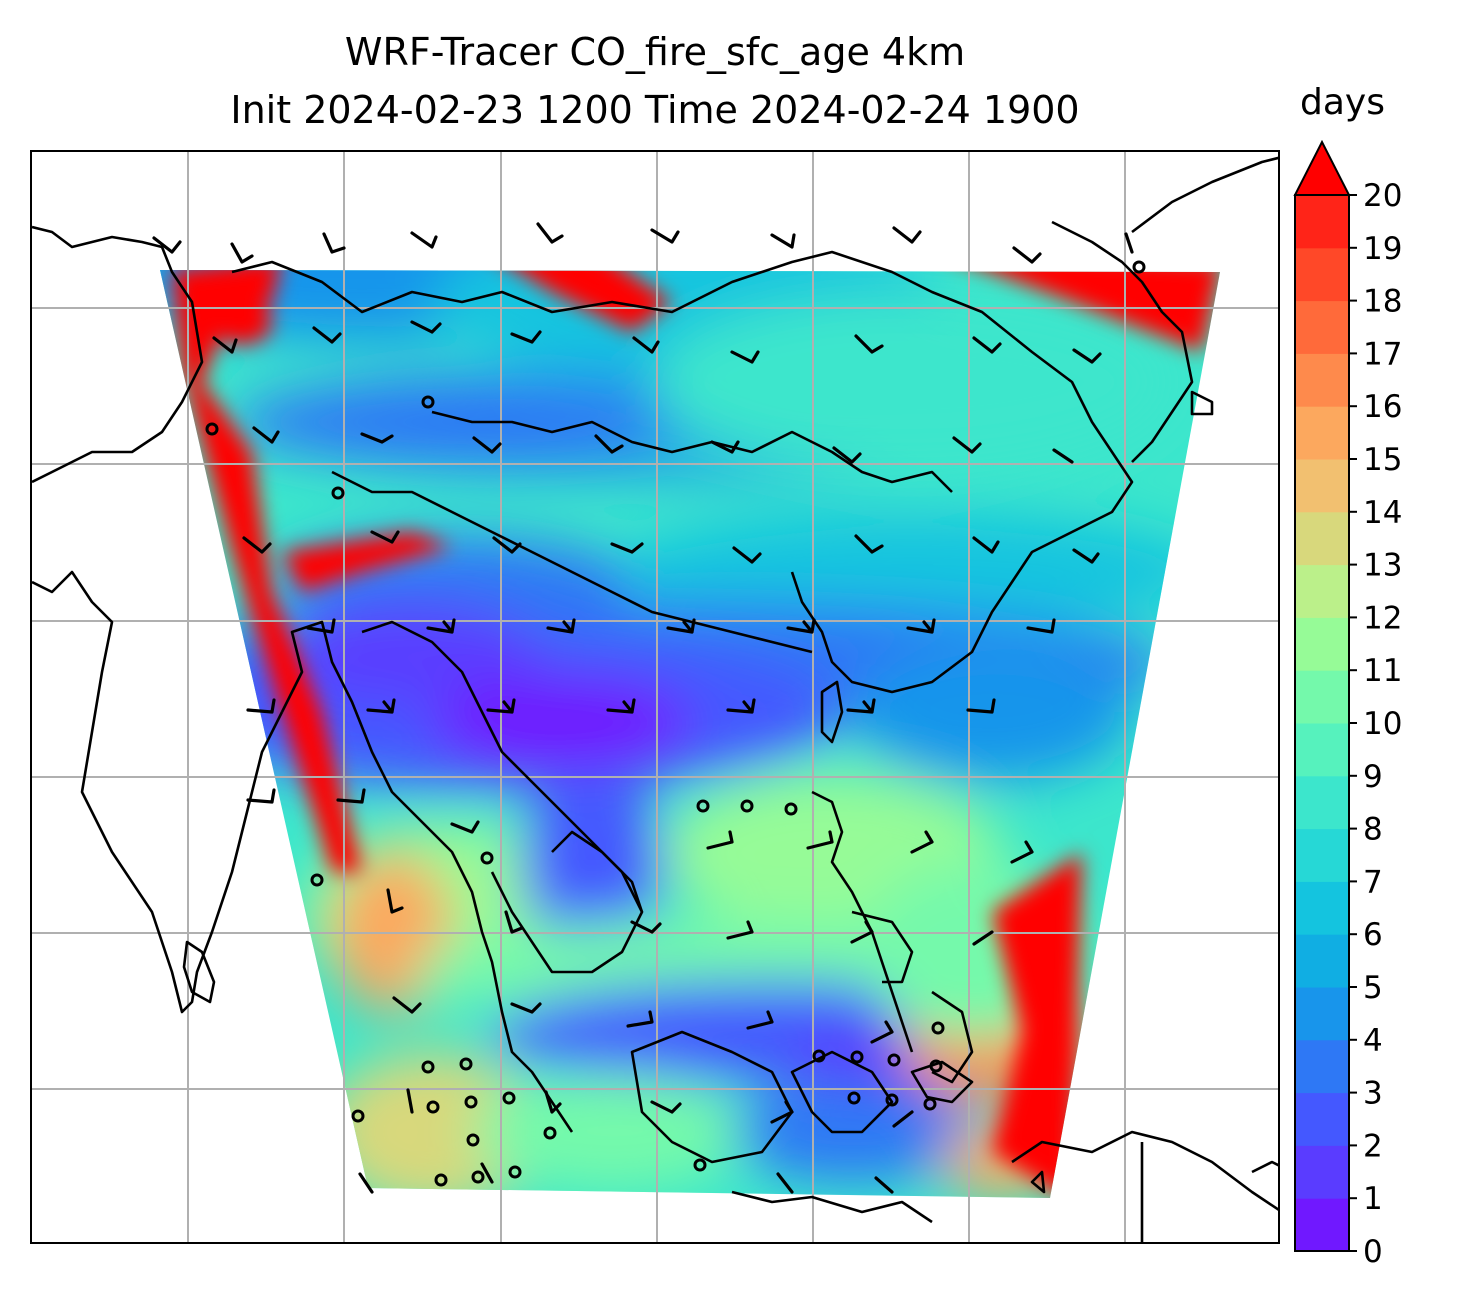  I want to click on colorbar-tick-label: 13, so click(1382, 566).